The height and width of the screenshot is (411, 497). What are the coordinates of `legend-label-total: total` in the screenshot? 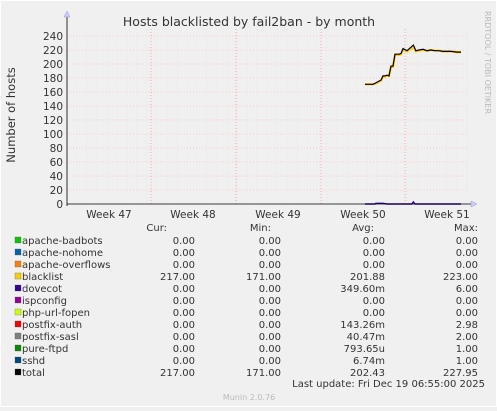 It's located at (33, 373).